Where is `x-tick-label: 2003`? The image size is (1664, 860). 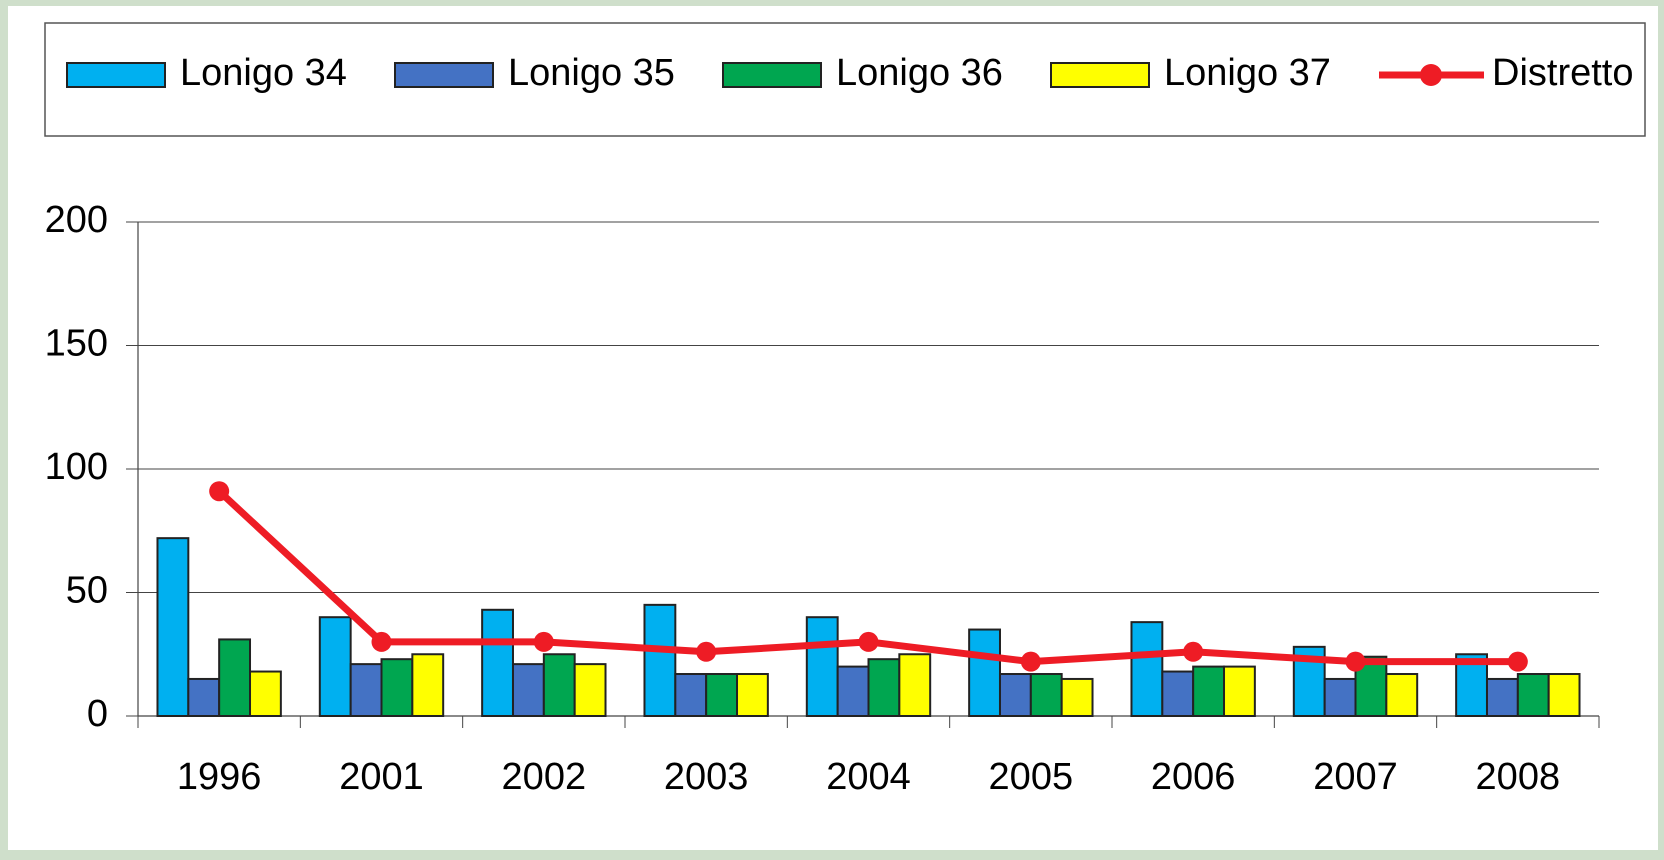 x-tick-label: 2003 is located at coordinates (706, 777).